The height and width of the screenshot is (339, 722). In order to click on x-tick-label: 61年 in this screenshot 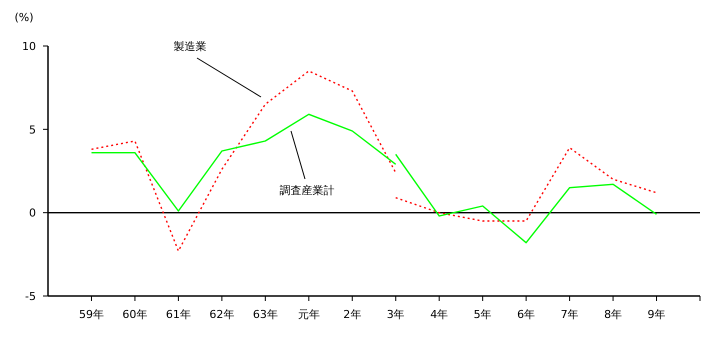, I will do `click(178, 314)`.